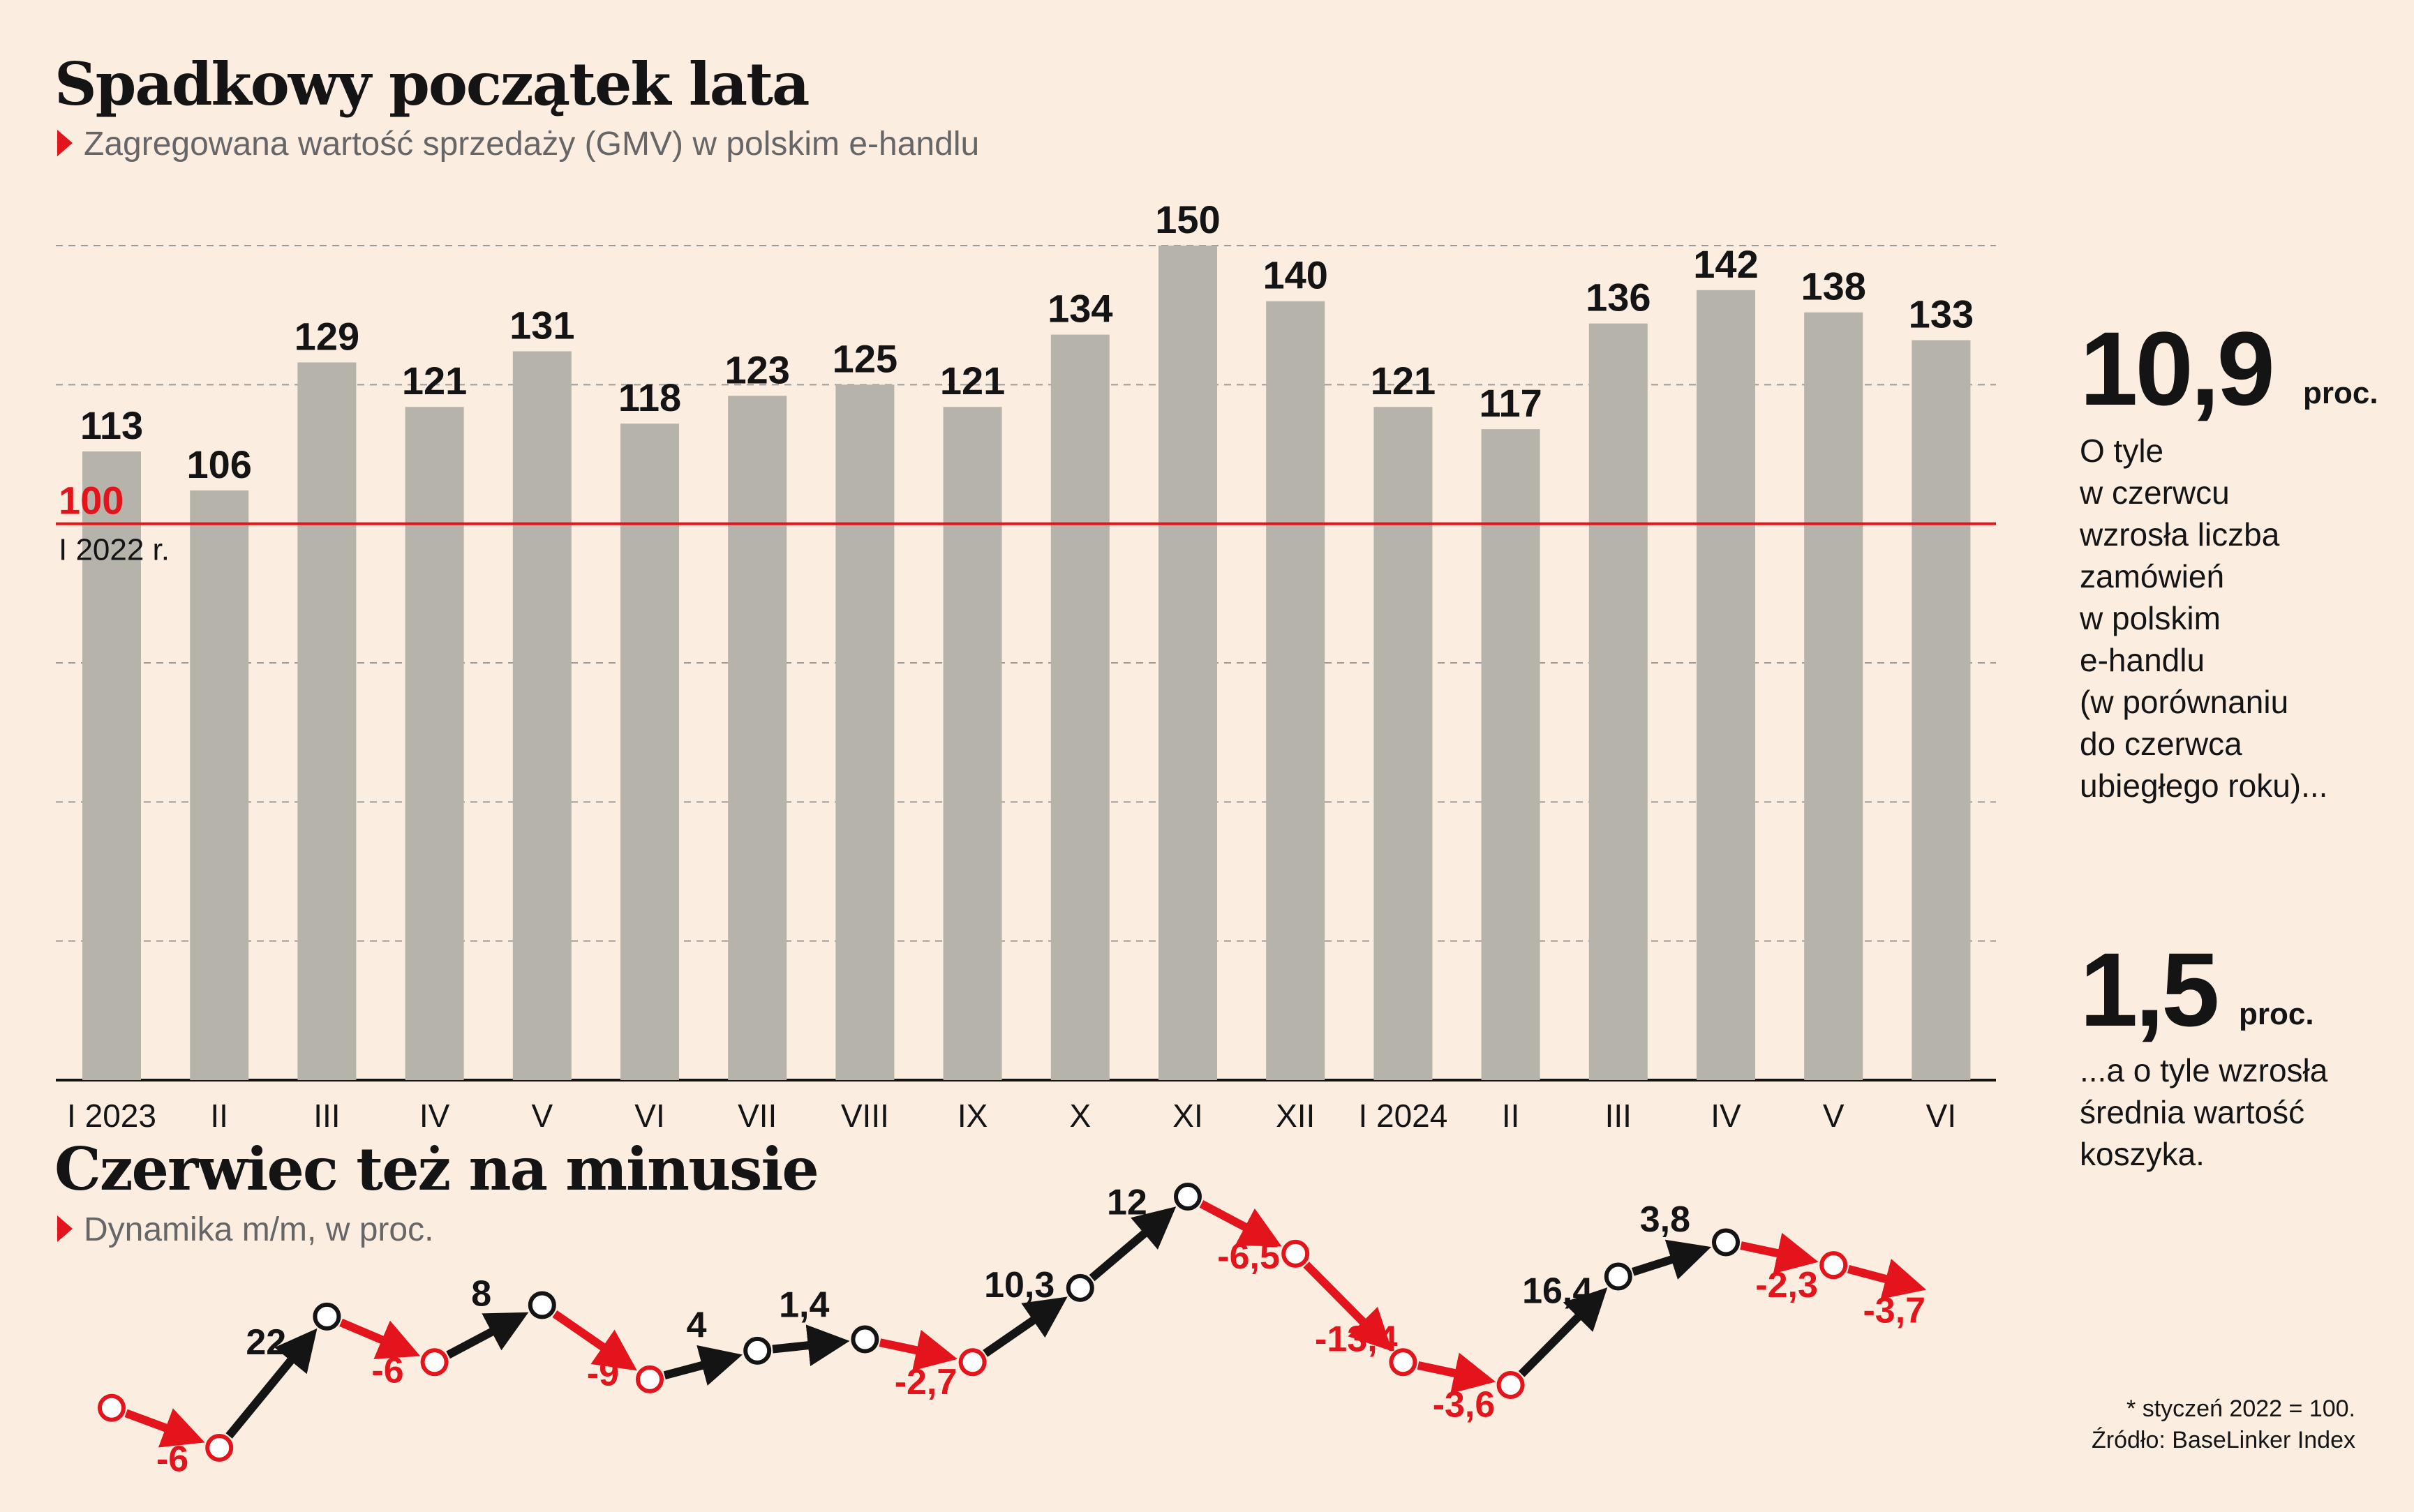 This screenshot has width=2414, height=1512. I want to click on change-label-1: 22, so click(266, 1342).